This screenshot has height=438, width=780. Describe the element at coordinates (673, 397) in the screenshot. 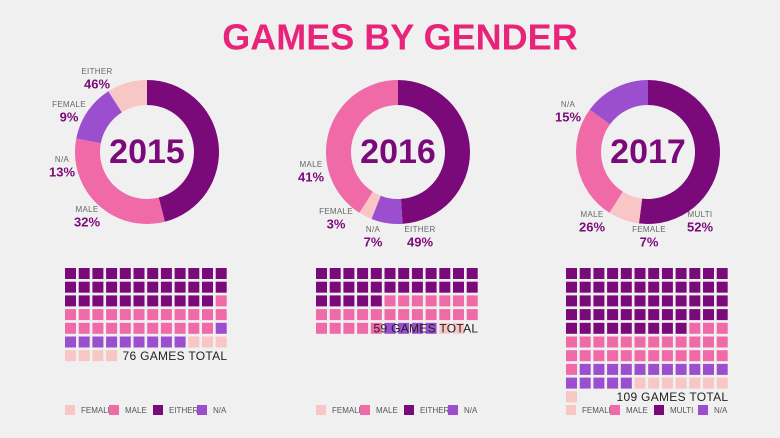

I see `games-total: 109 GAMES TOTAL` at that location.